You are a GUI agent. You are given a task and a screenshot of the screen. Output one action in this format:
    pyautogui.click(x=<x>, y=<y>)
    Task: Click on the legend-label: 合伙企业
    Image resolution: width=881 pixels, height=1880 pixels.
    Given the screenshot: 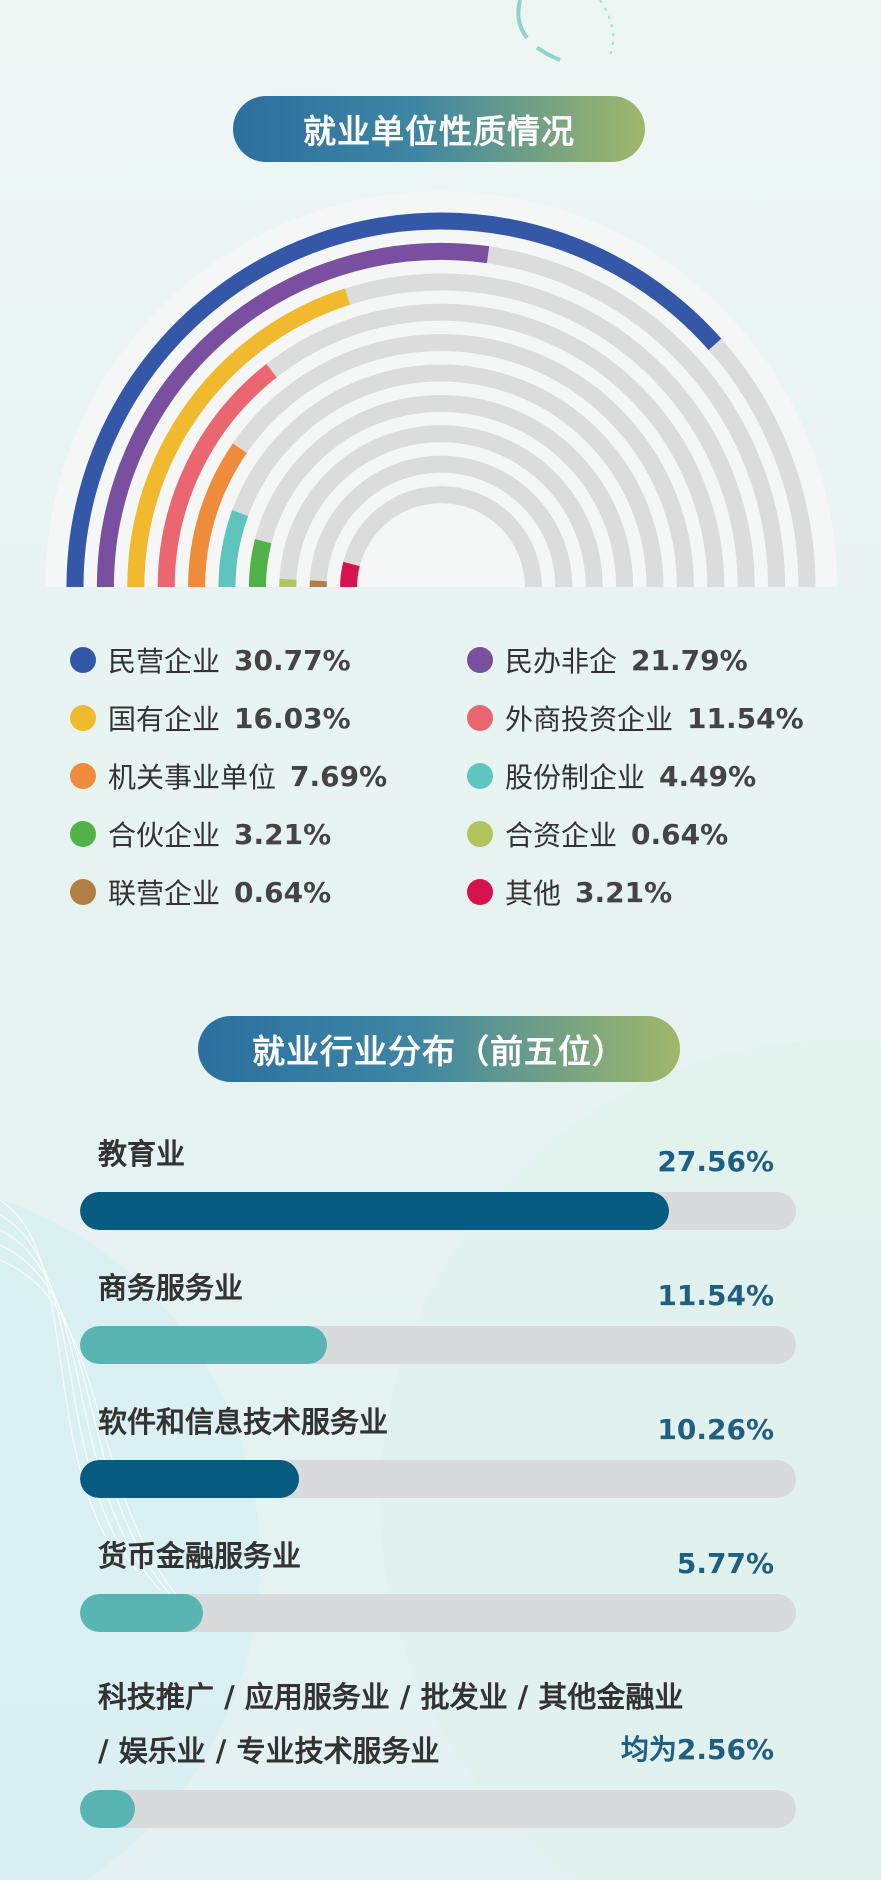 What is the action you would take?
    pyautogui.click(x=164, y=835)
    